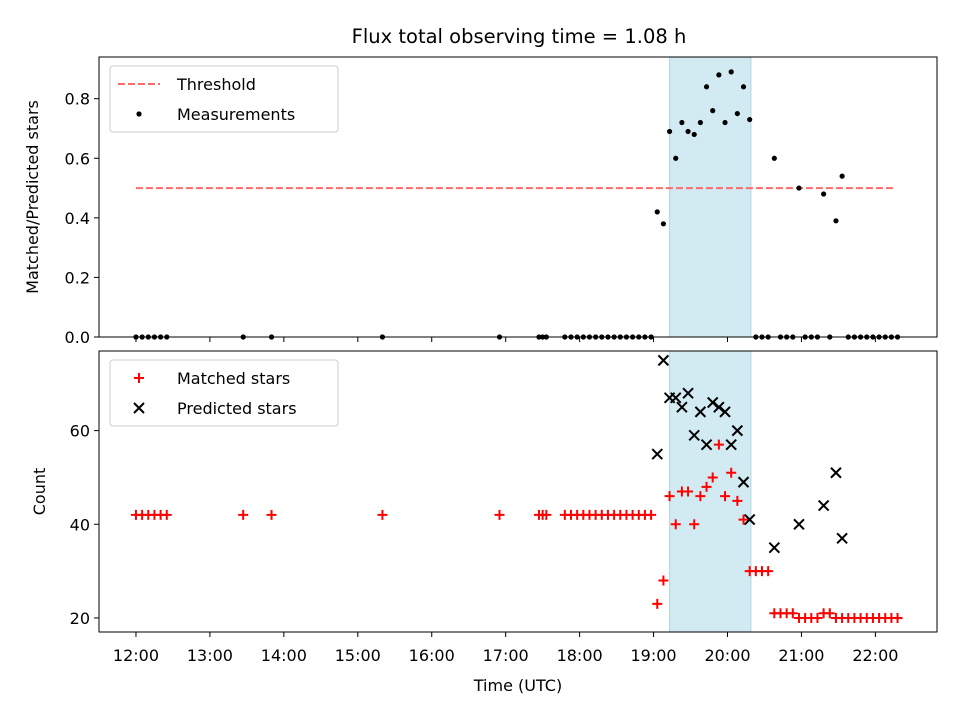 Image resolution: width=960 pixels, height=720 pixels. Describe the element at coordinates (80, 524) in the screenshot. I see `y-tick-label: 40` at that location.